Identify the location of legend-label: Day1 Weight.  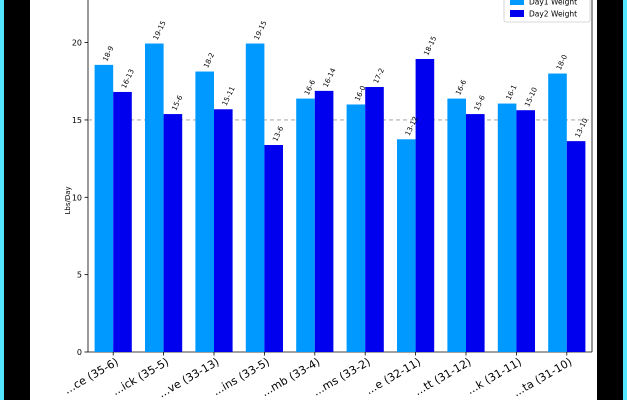
(553, 3).